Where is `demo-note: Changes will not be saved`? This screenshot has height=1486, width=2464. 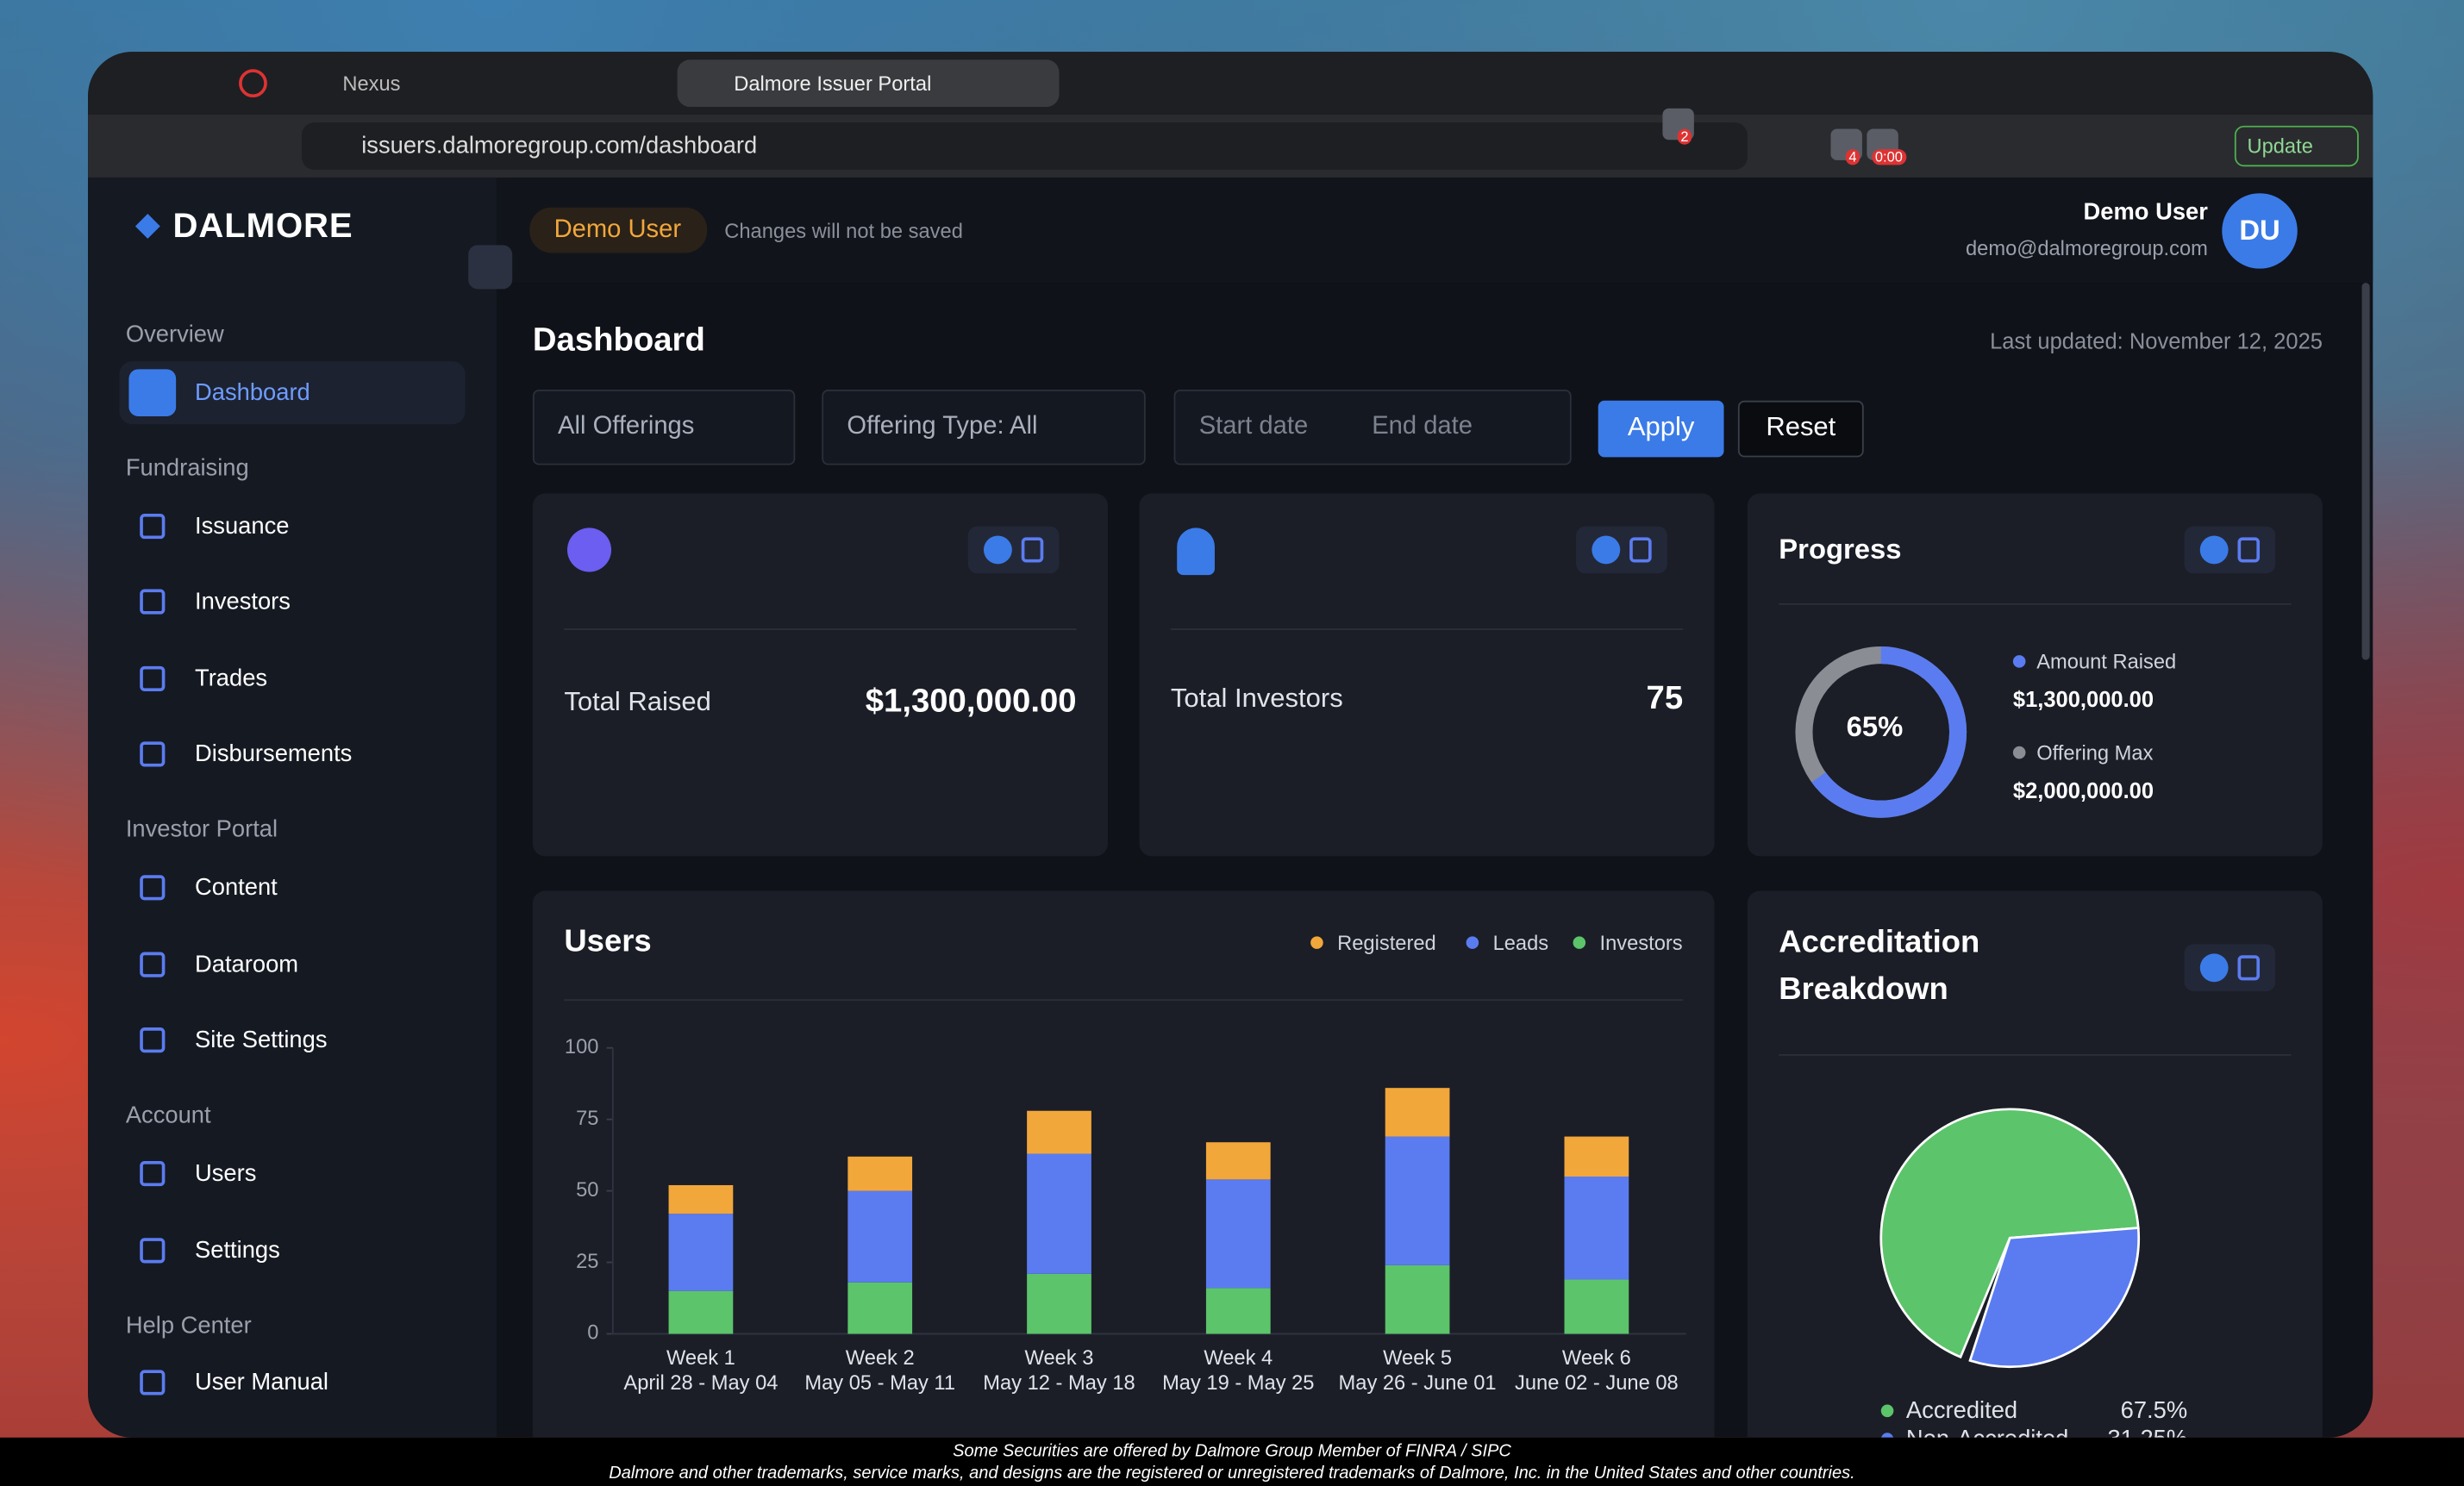 demo-note: Changes will not be saved is located at coordinates (843, 231).